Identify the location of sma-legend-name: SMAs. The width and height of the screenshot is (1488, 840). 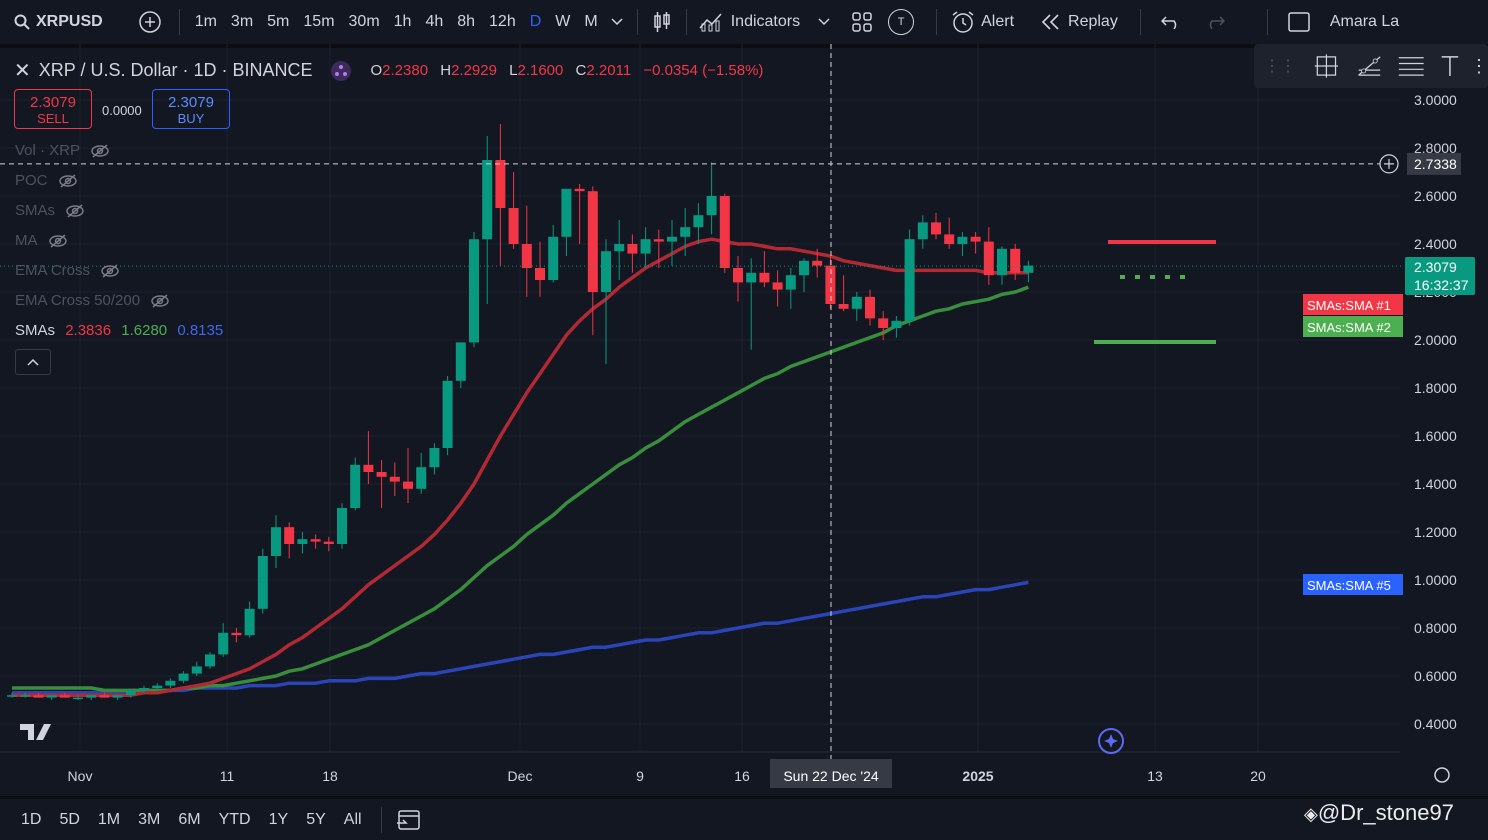
(35, 330).